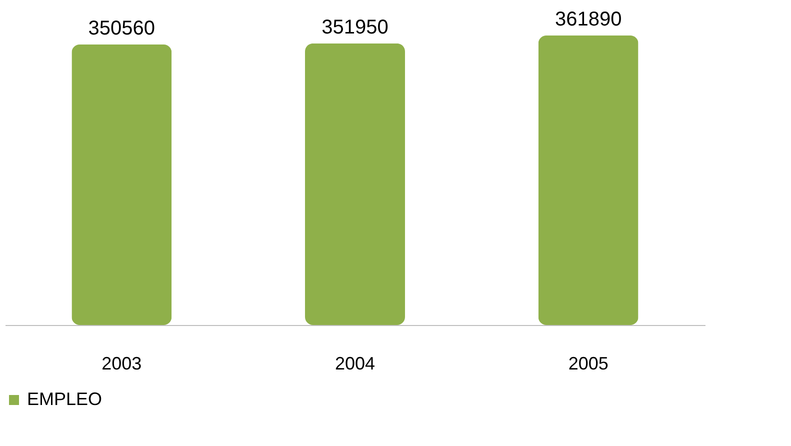 The image size is (791, 446). What do you see at coordinates (355, 364) in the screenshot?
I see `x-tick-label: 2004` at bounding box center [355, 364].